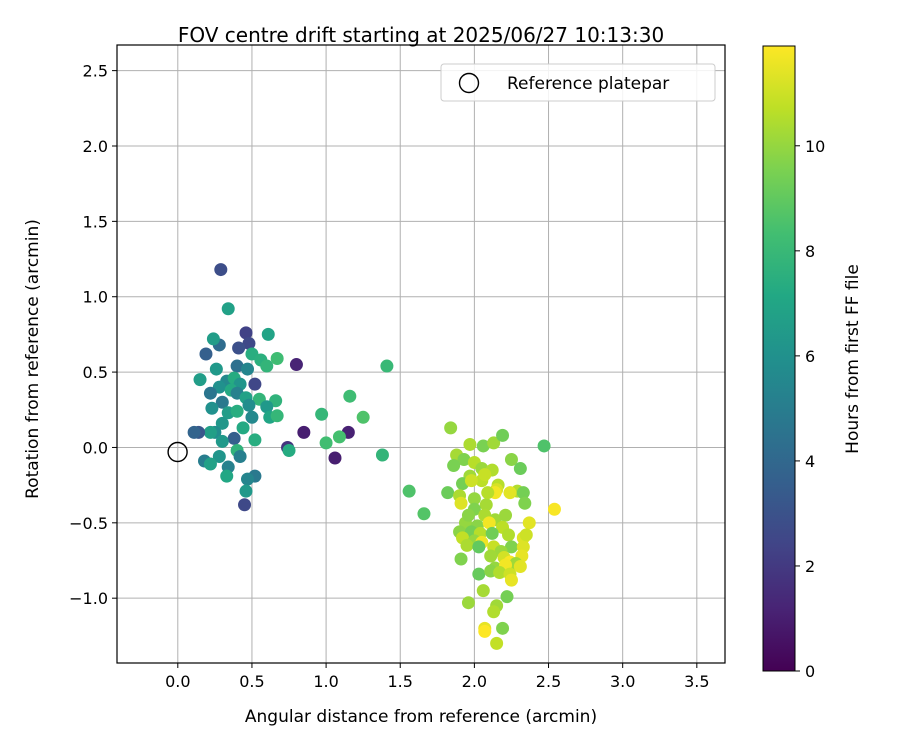  I want to click on x-tick-label: 3.0, so click(622, 681).